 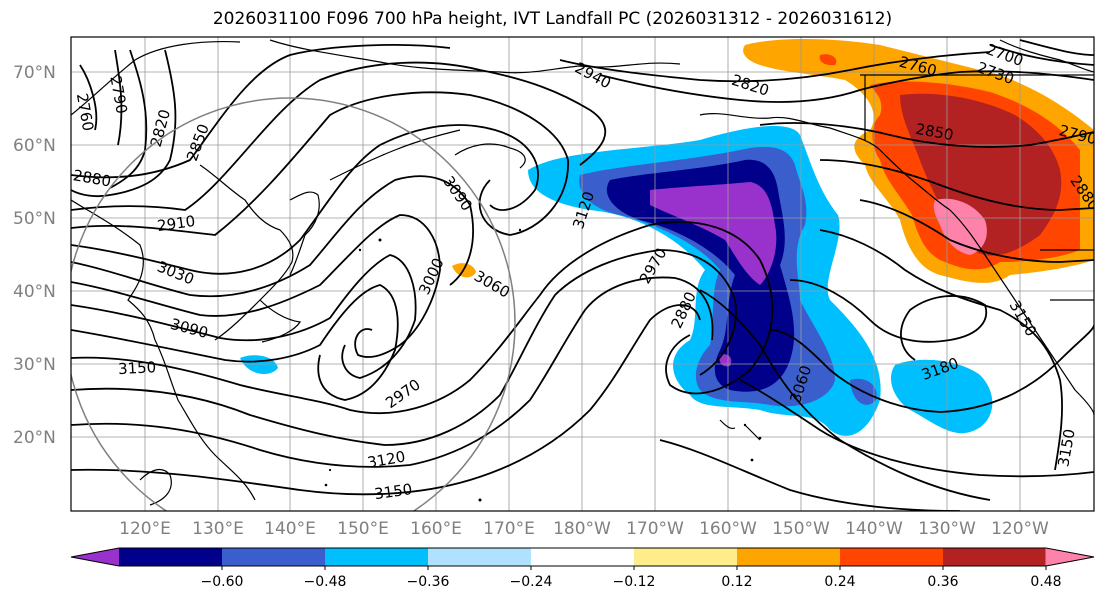 I want to click on lat-label: 70°N, so click(x=34, y=73).